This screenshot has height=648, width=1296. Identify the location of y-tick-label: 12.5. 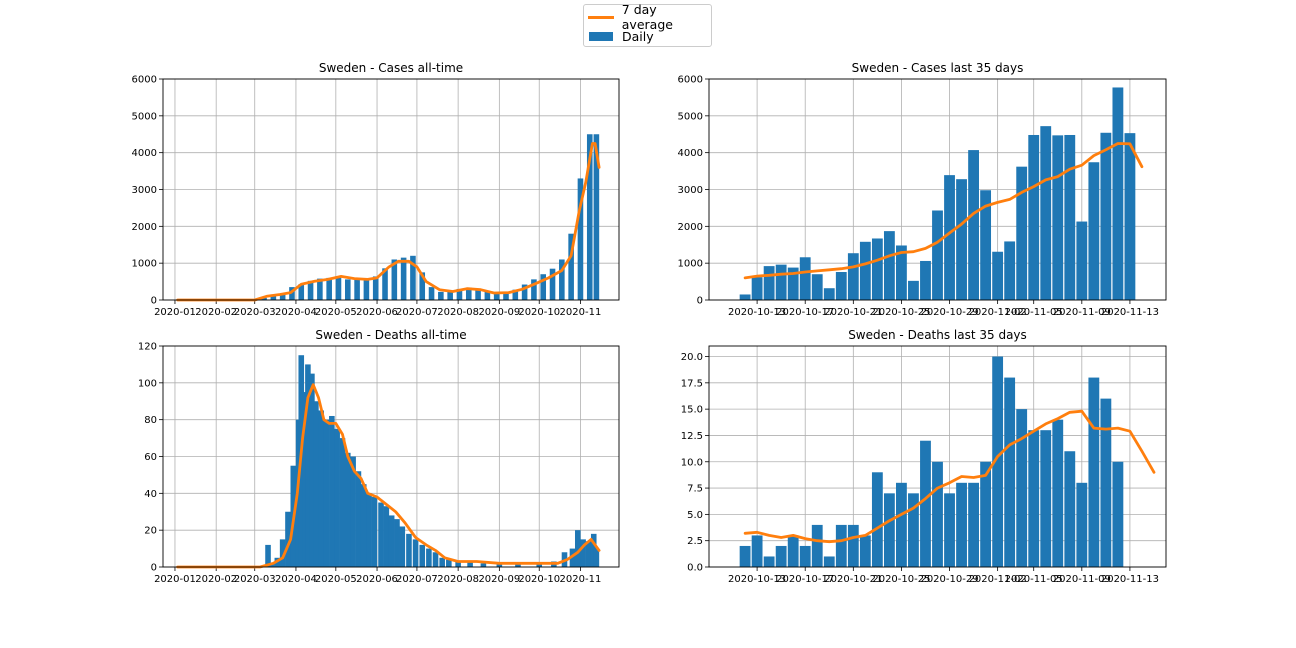
(692, 436).